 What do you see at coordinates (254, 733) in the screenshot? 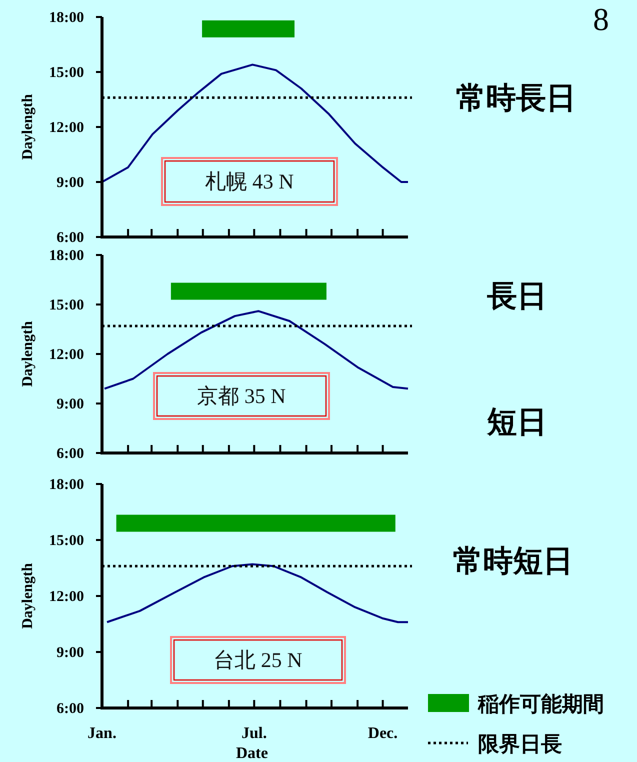
I see `x-tick-label: Jul.` at bounding box center [254, 733].